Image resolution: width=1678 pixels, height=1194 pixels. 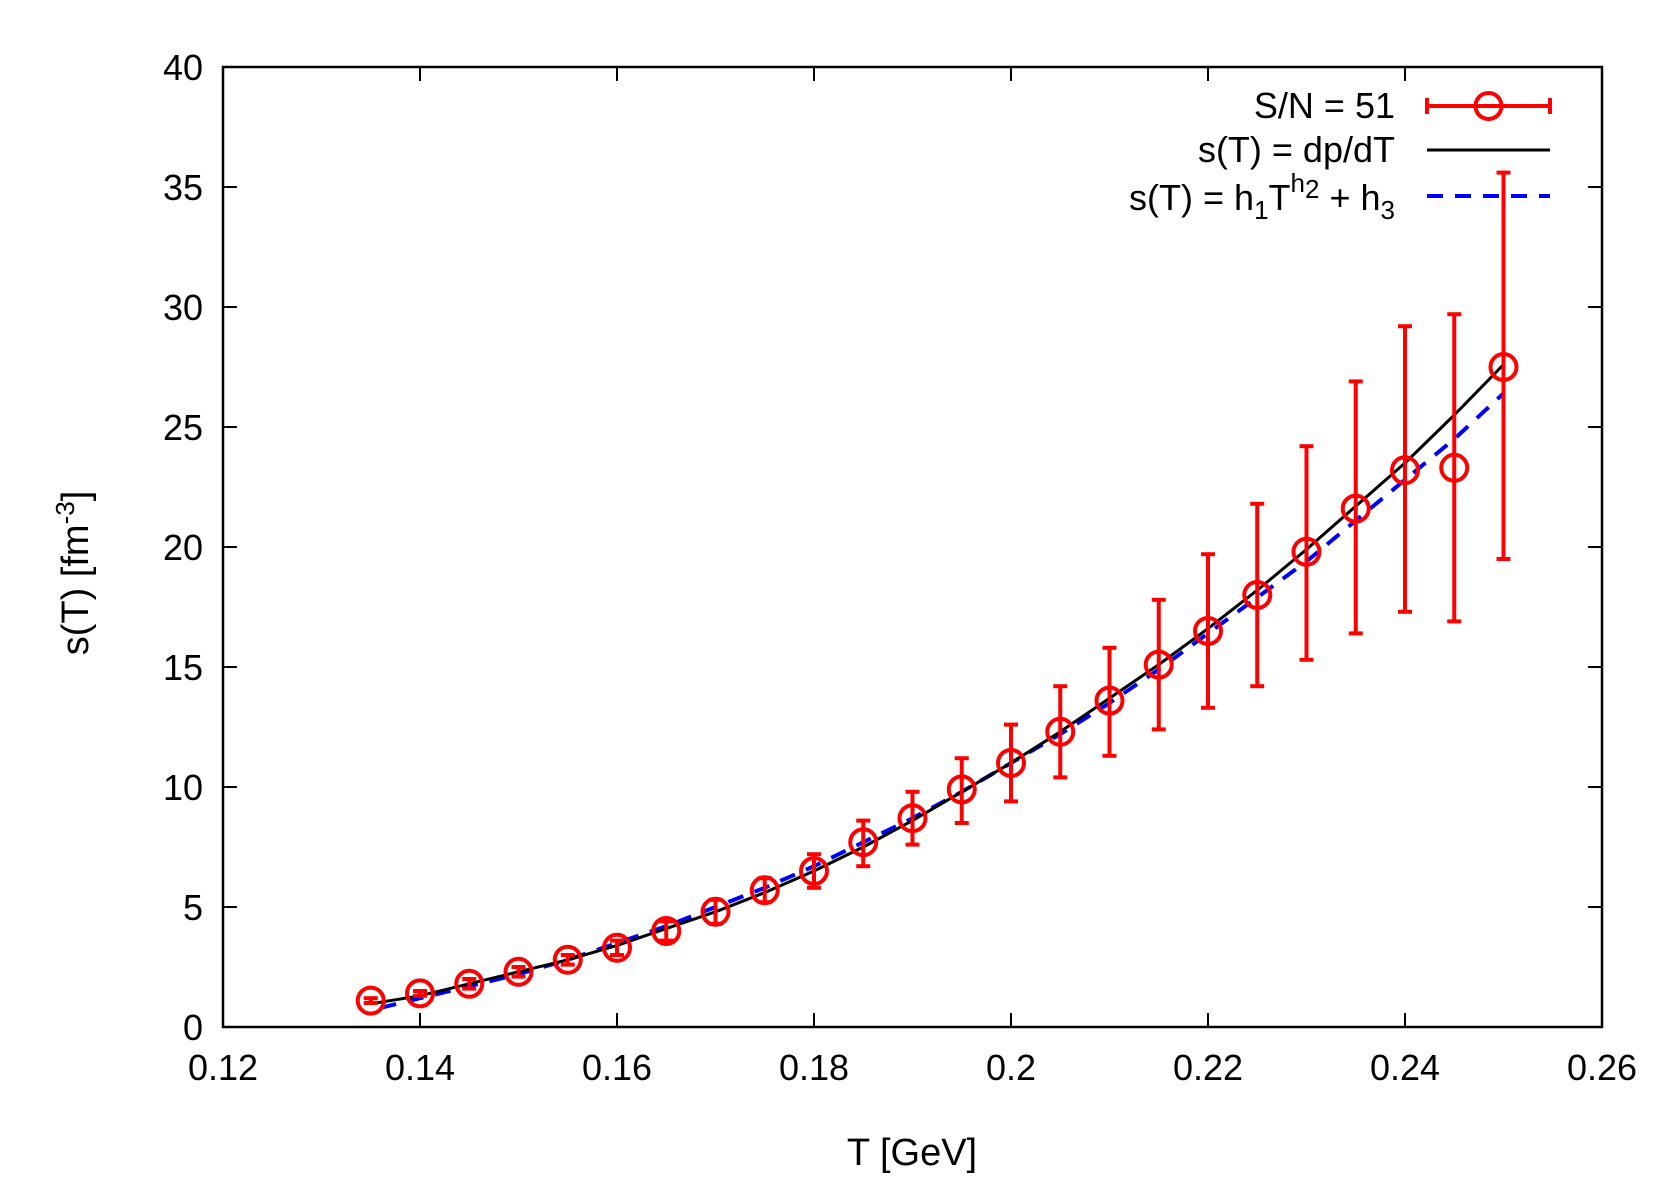 What do you see at coordinates (1324, 105) in the screenshot?
I see `legend-label-data: S/N = 51` at bounding box center [1324, 105].